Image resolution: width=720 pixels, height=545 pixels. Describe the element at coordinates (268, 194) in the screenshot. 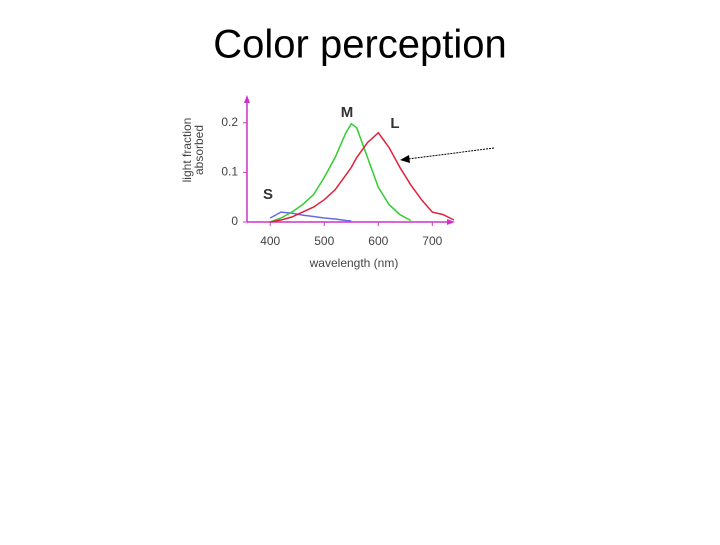

I see `series-label: S` at that location.